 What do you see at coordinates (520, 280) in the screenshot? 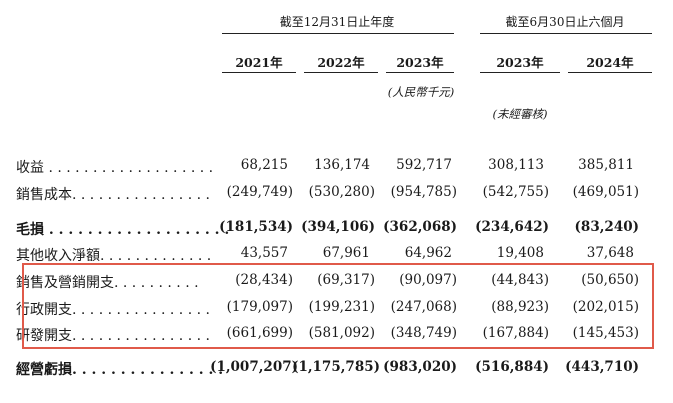
I see `cell-selling-h1-2023: (44,843)` at bounding box center [520, 280].